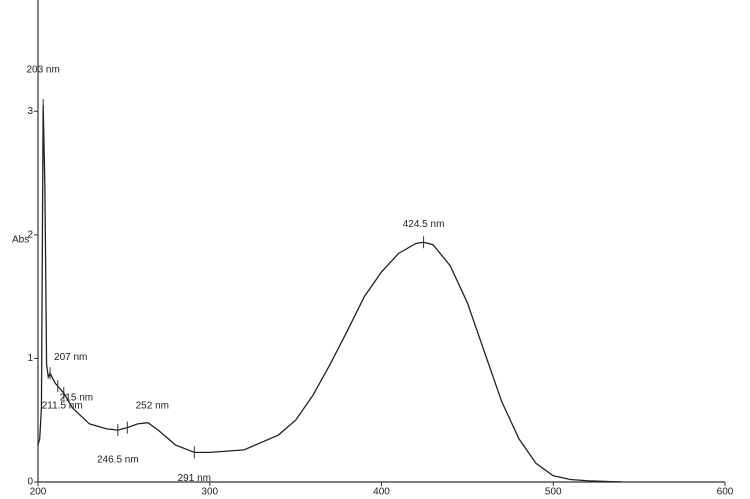 This screenshot has height=499, width=750. I want to click on annotation: 252 nm, so click(152, 405).